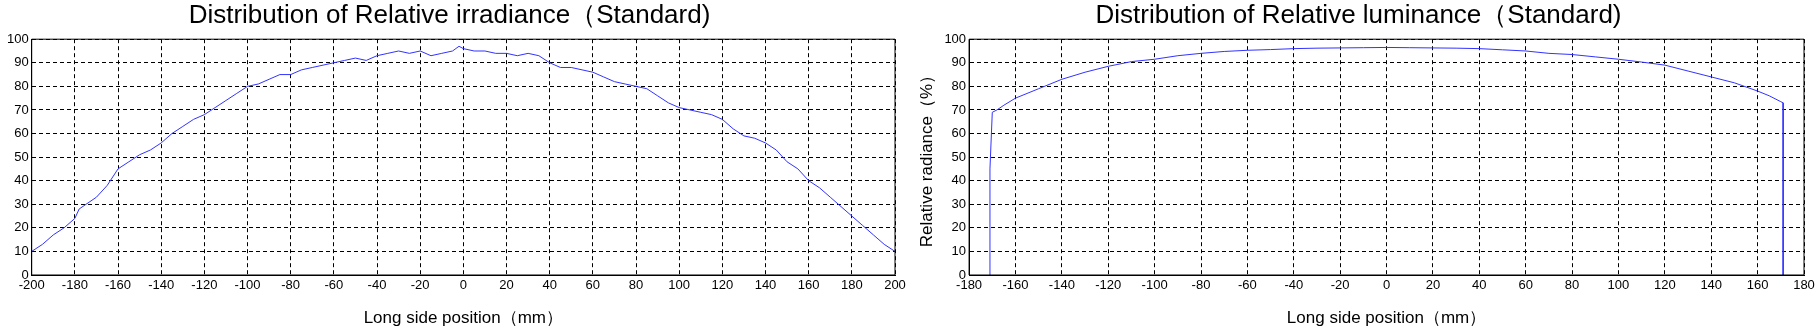  What do you see at coordinates (926, 157) in the screenshot?
I see `y-axis-title: Relative radiance（%）` at bounding box center [926, 157].